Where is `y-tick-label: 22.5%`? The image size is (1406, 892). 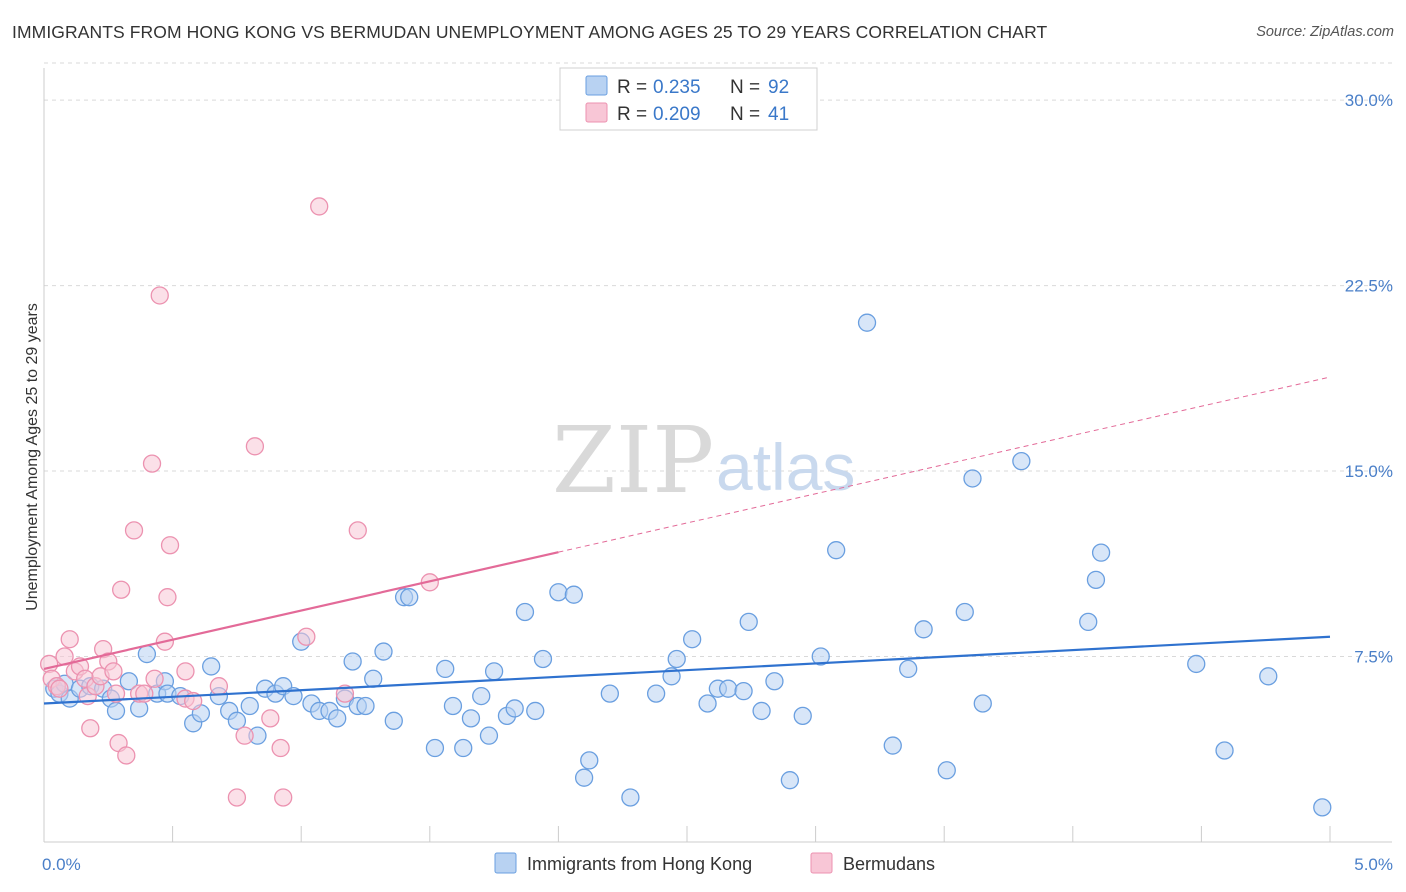
y-tick-label: 22.5% is located at coordinates (1369, 286).